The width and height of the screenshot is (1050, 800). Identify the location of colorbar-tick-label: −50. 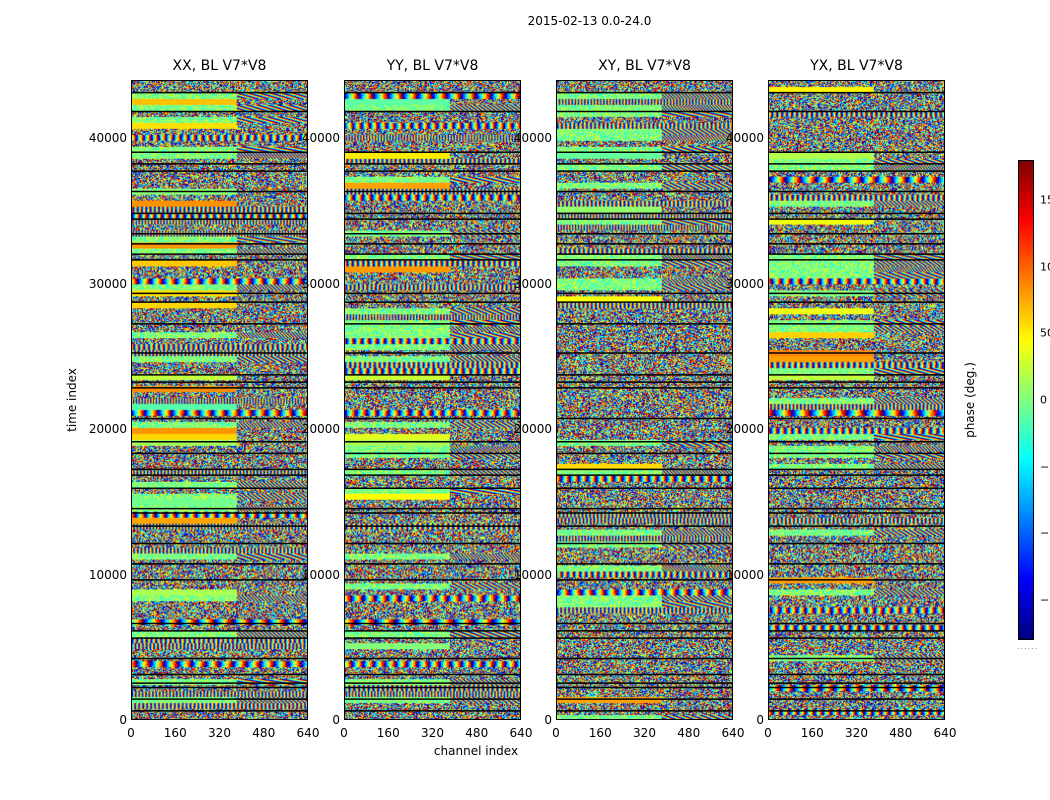
(1045, 467).